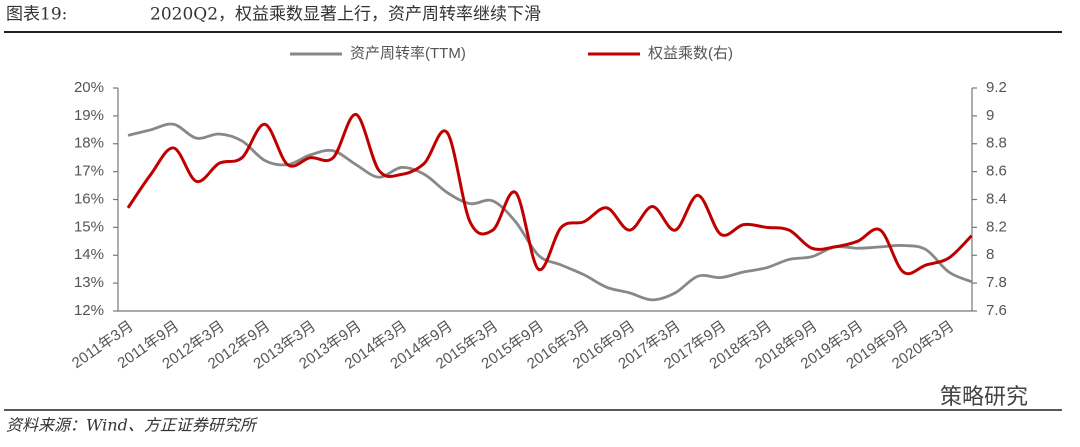 Image resolution: width=1080 pixels, height=447 pixels. What do you see at coordinates (996, 143) in the screenshot?
I see `y2-tick-label: 8.8` at bounding box center [996, 143].